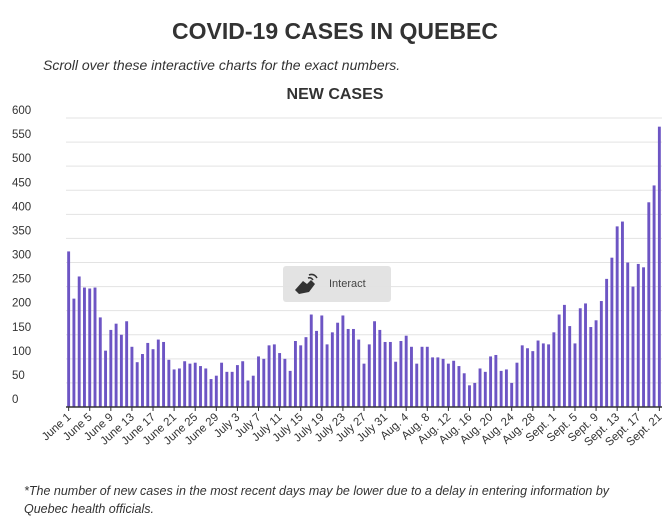  What do you see at coordinates (337, 284) in the screenshot?
I see `interact-button: Interact` at bounding box center [337, 284].